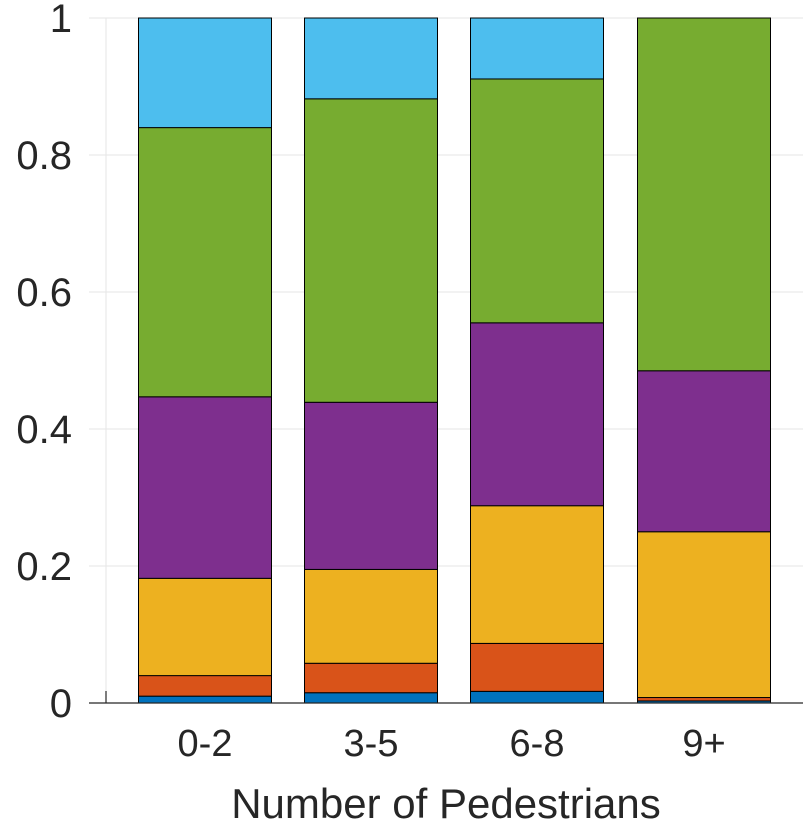 The image size is (803, 826). Describe the element at coordinates (704, 194) in the screenshot. I see `bar-segment-9+-series-5` at that location.